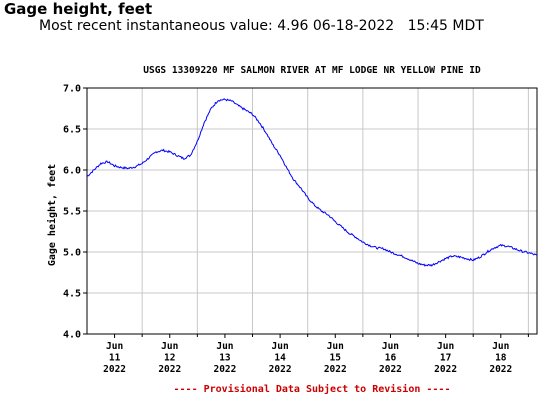 The height and width of the screenshot is (408, 551). What do you see at coordinates (501, 358) in the screenshot?
I see `x-tick-label: 18` at bounding box center [501, 358].